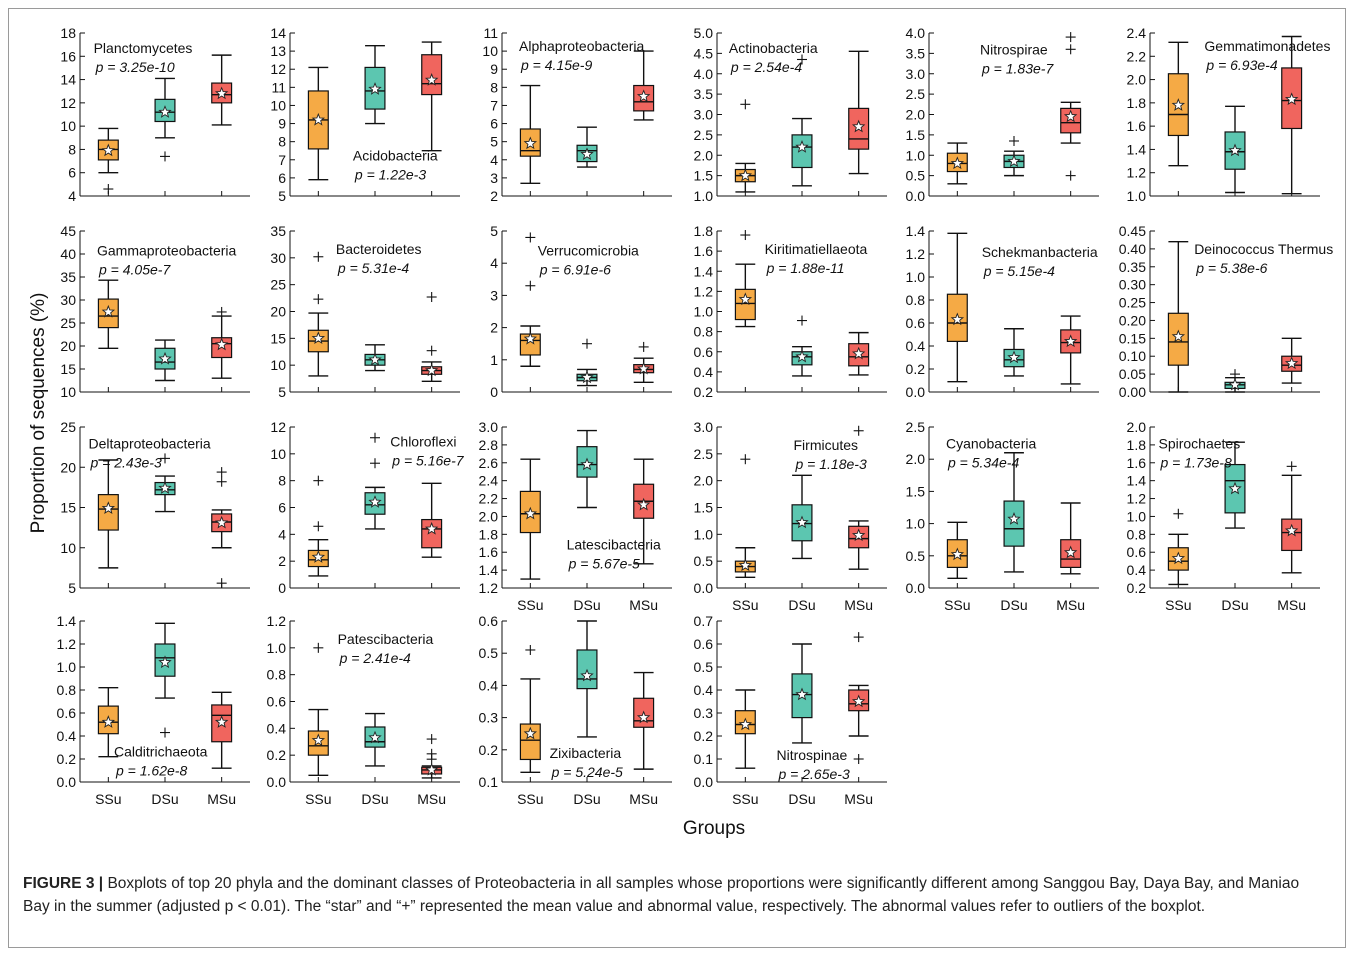  Describe the element at coordinates (587, 772) in the screenshot. I see `panel-pvalue: p = 5.24e-5` at that location.